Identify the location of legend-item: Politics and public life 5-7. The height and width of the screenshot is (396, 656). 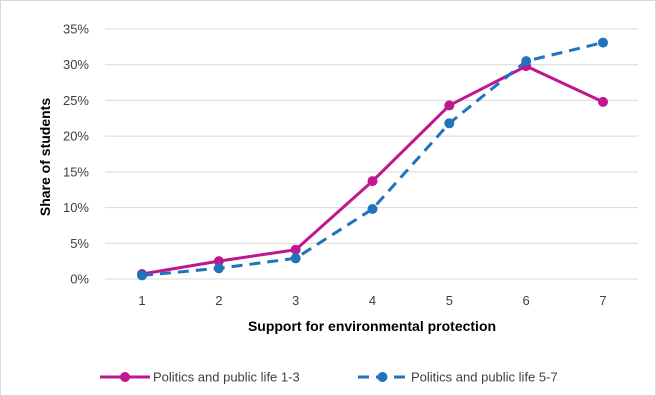
(458, 377).